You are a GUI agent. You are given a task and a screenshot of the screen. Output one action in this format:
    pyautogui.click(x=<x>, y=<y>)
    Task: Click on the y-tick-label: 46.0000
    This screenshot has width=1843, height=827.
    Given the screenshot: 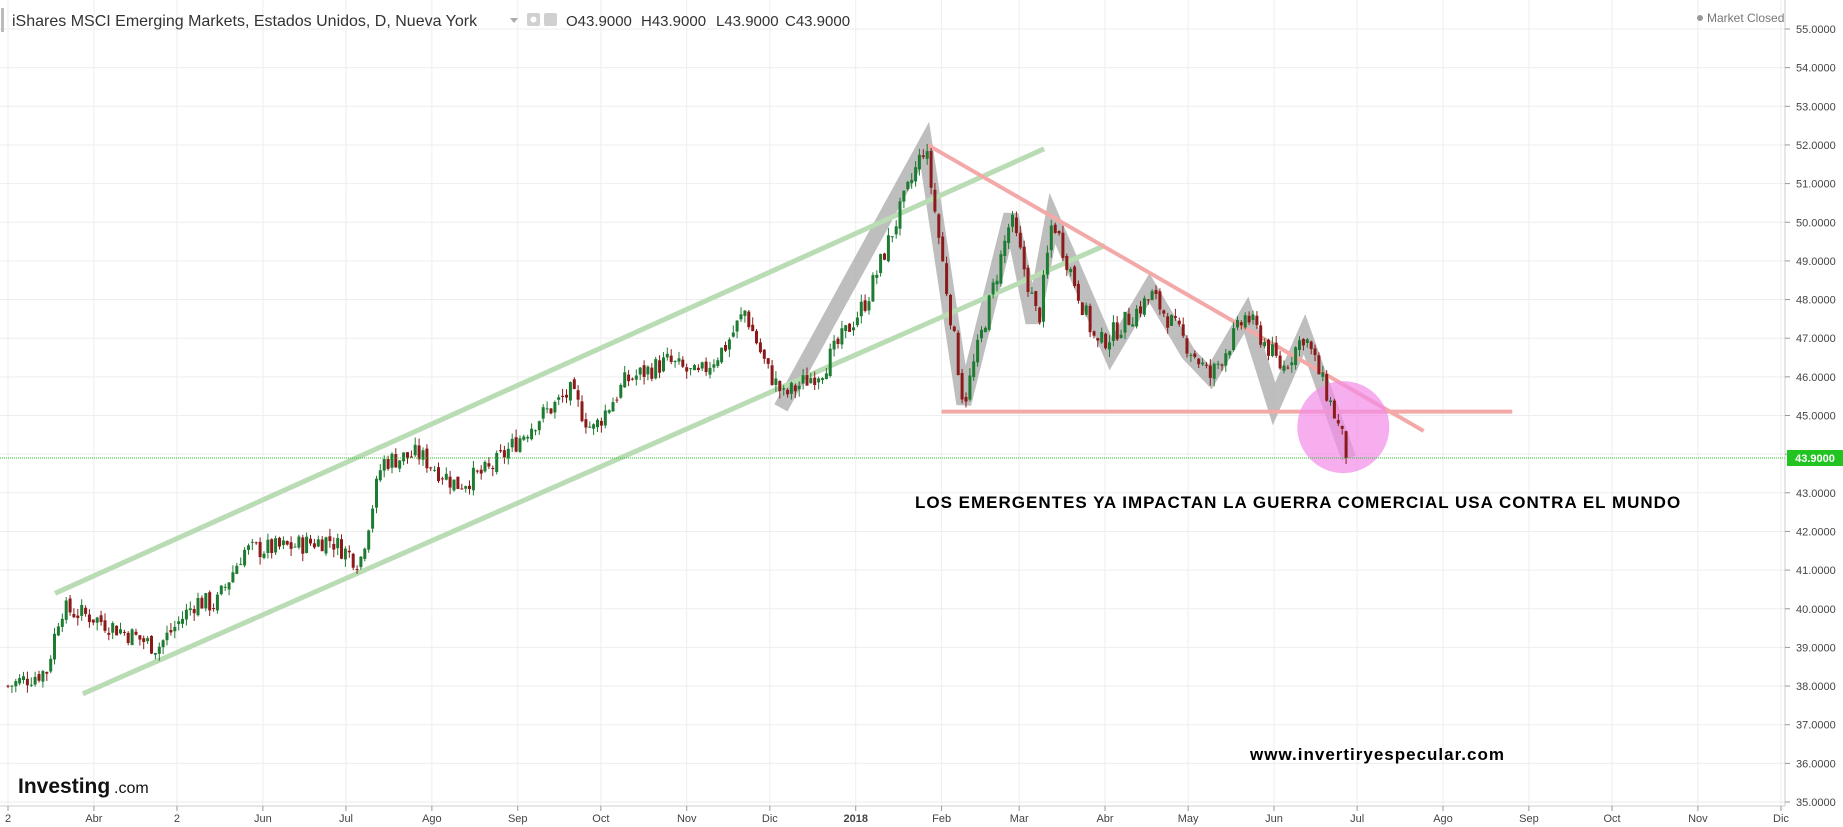 What is the action you would take?
    pyautogui.click(x=1816, y=378)
    